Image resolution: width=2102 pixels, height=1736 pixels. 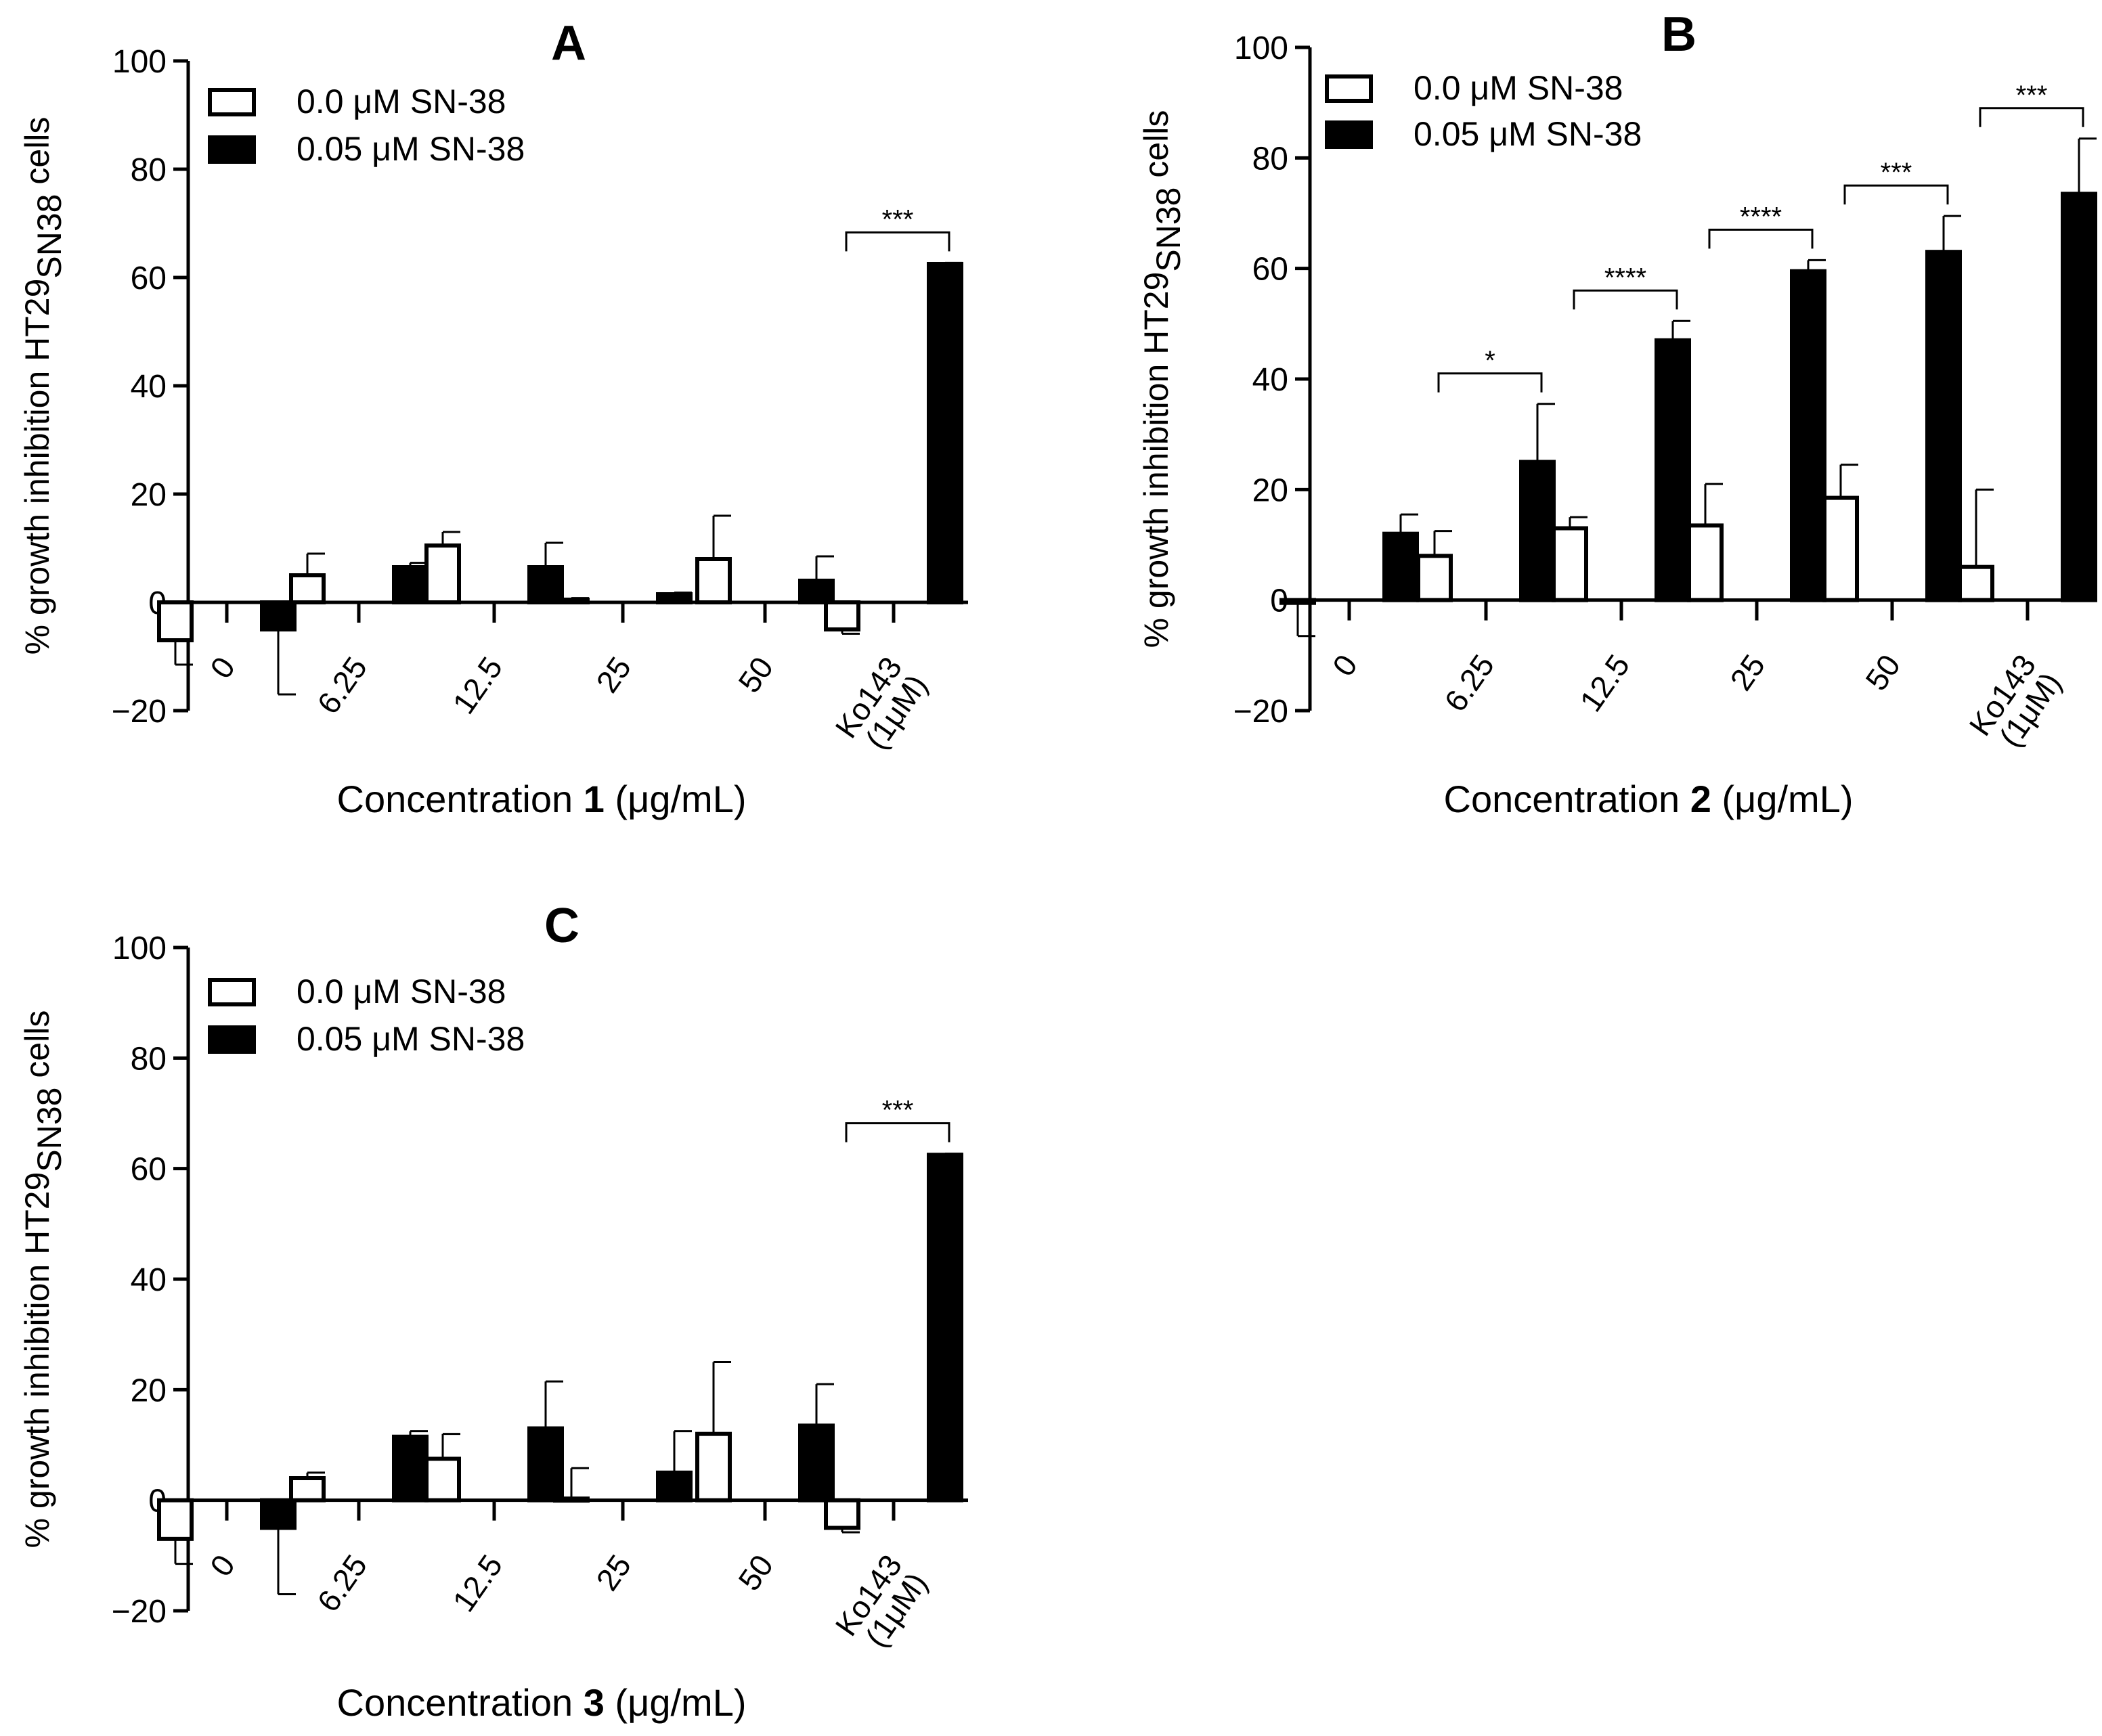 I want to click on x-axis-label: Concentration 3 (μg/mL), so click(x=542, y=1702).